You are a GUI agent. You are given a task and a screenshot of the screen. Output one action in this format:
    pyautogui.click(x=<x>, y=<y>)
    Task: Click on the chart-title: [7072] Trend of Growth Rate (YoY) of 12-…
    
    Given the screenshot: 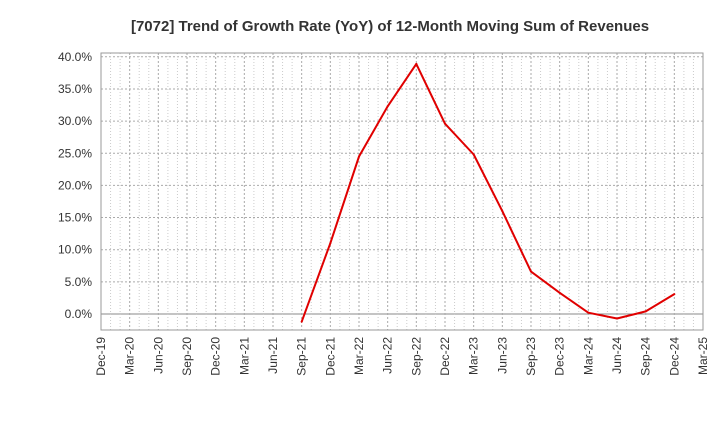 What is the action you would take?
    pyautogui.click(x=390, y=26)
    